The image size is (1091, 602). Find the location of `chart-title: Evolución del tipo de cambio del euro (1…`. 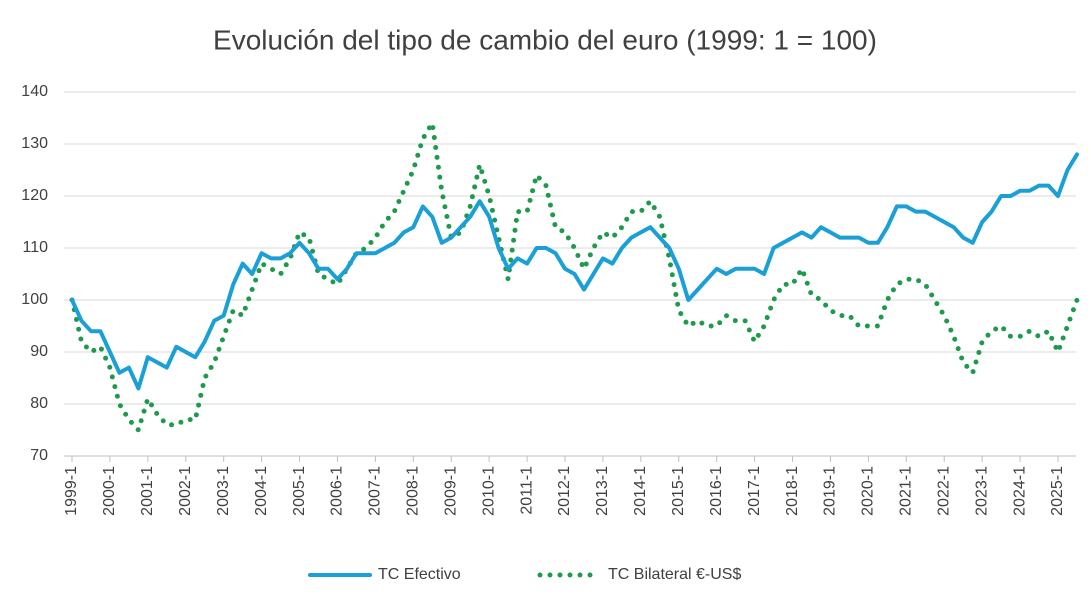

chart-title: Evolución del tipo de cambio del euro (1… is located at coordinates (545, 39).